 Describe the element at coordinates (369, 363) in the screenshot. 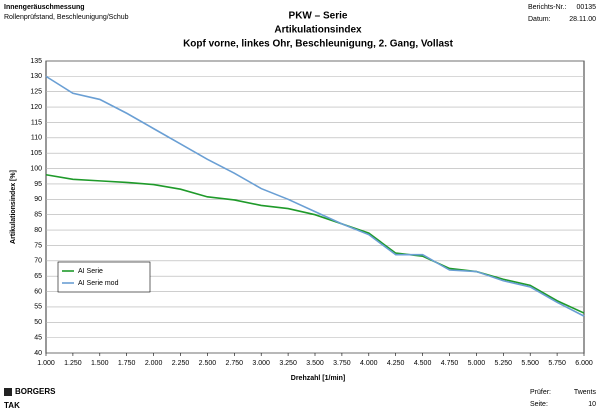

I see `x-tick-label: 4.000` at that location.